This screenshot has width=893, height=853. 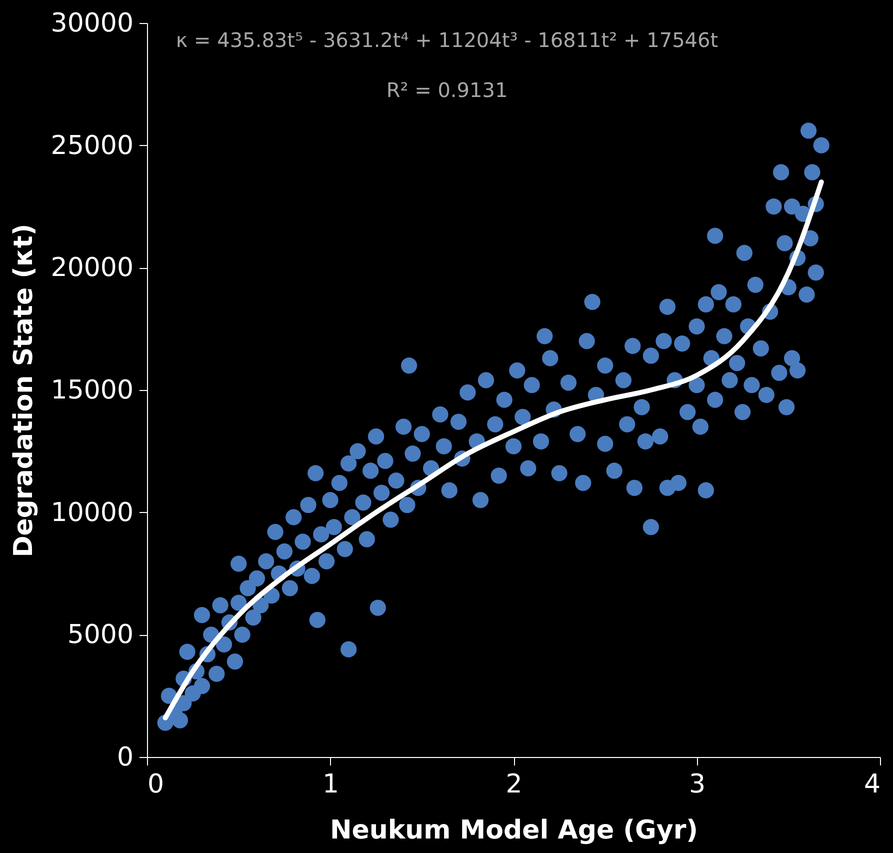 What do you see at coordinates (514, 785) in the screenshot?
I see `x-tick-label: 2` at bounding box center [514, 785].